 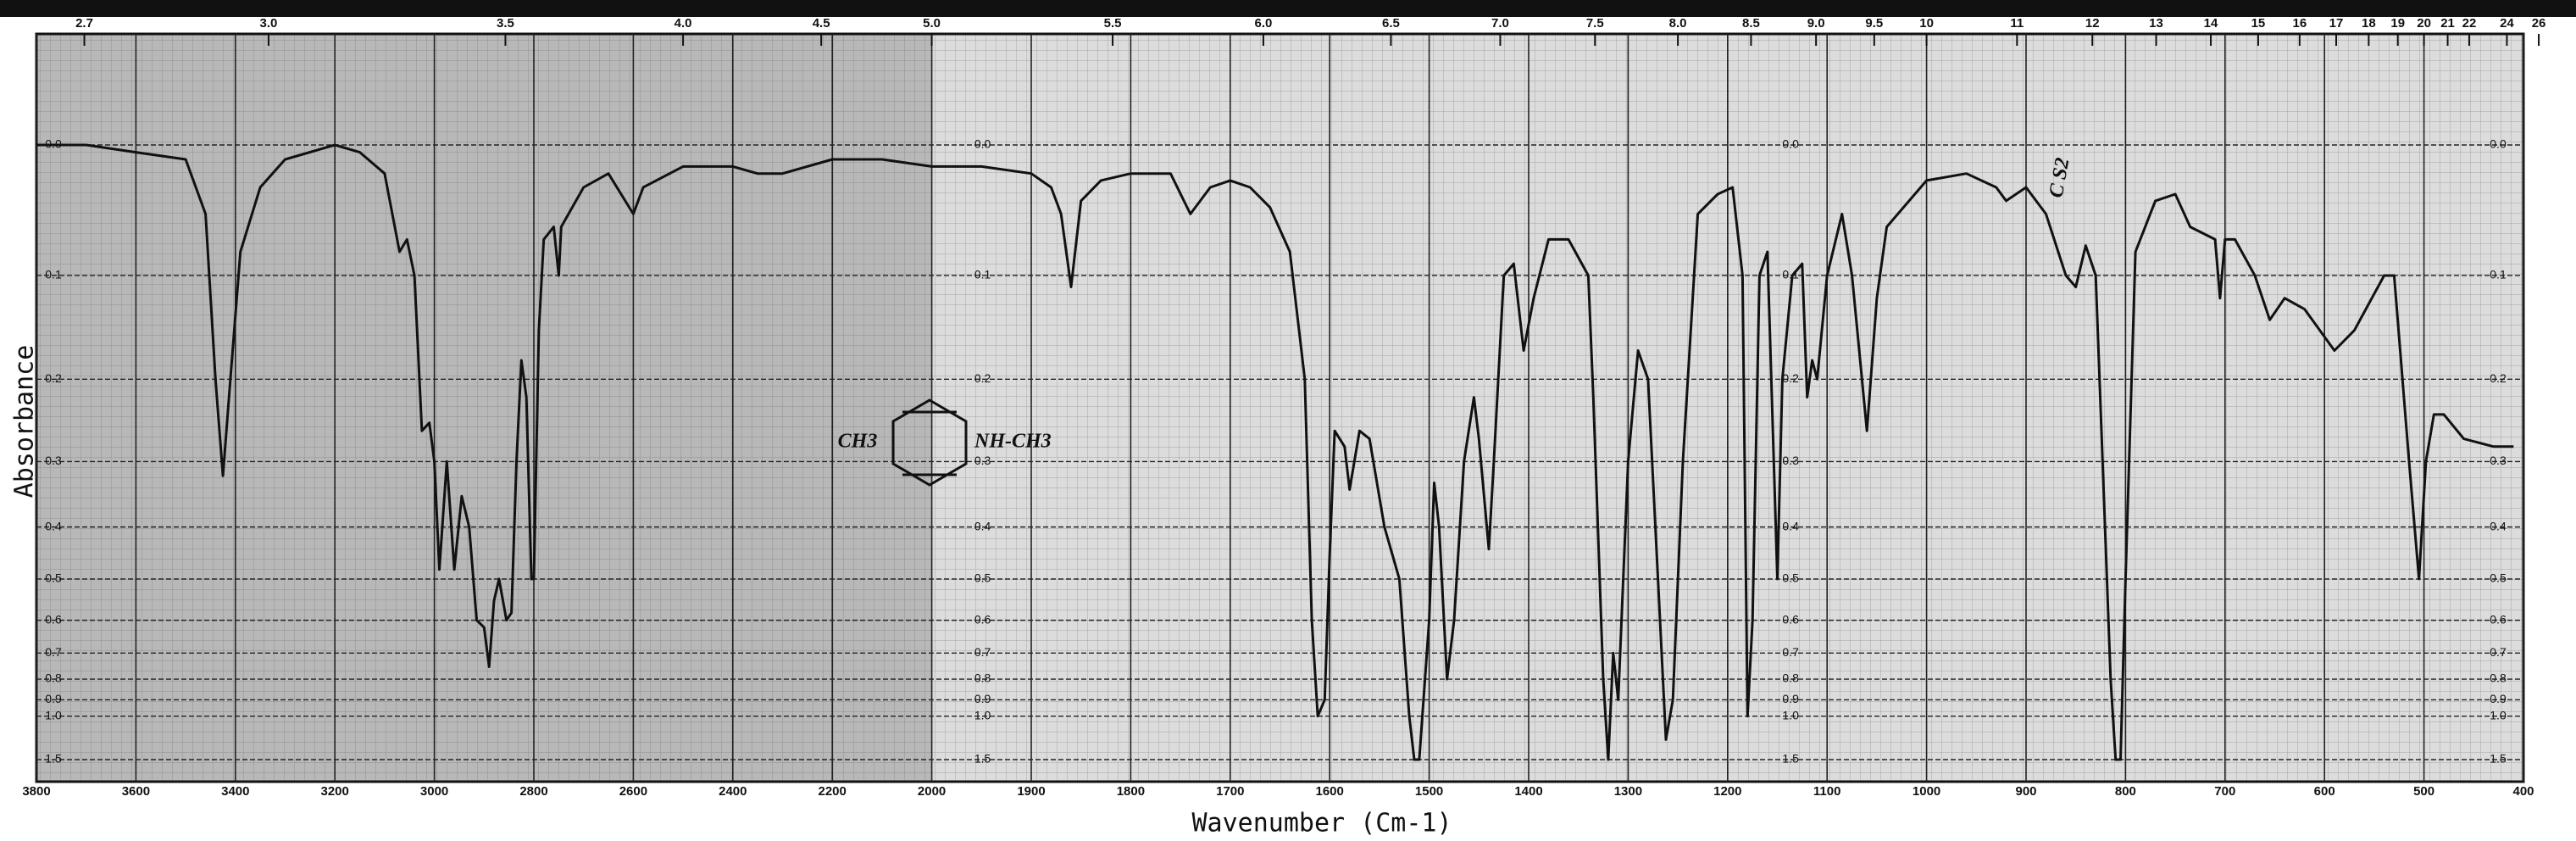 What do you see at coordinates (2300, 23) in the screenshot?
I see `x2-tick-label: 16` at bounding box center [2300, 23].